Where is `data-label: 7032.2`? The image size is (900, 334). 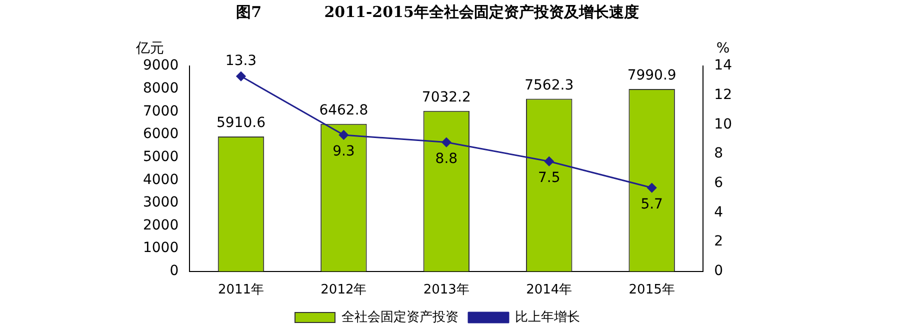 data-label: 7032.2 is located at coordinates (446, 98).